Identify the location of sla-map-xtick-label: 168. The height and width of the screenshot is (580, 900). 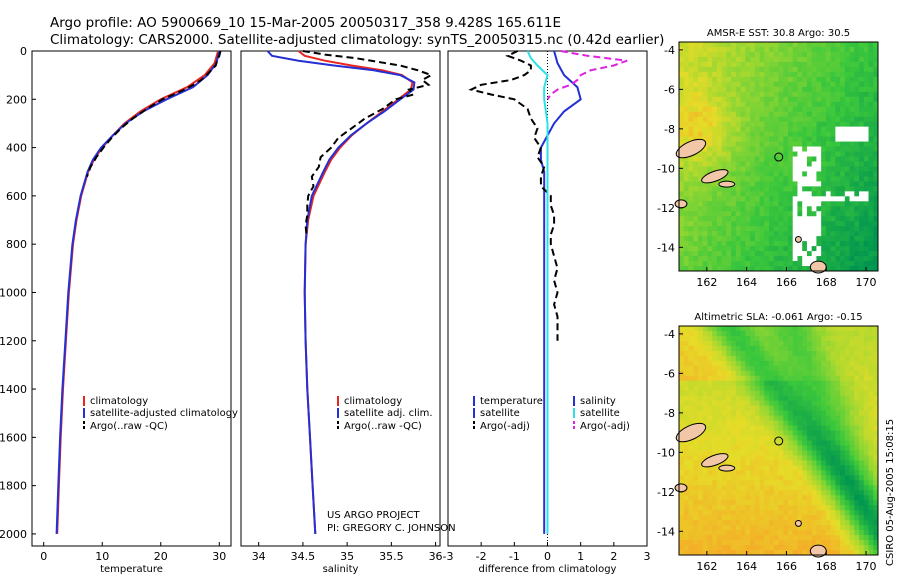
(826, 566).